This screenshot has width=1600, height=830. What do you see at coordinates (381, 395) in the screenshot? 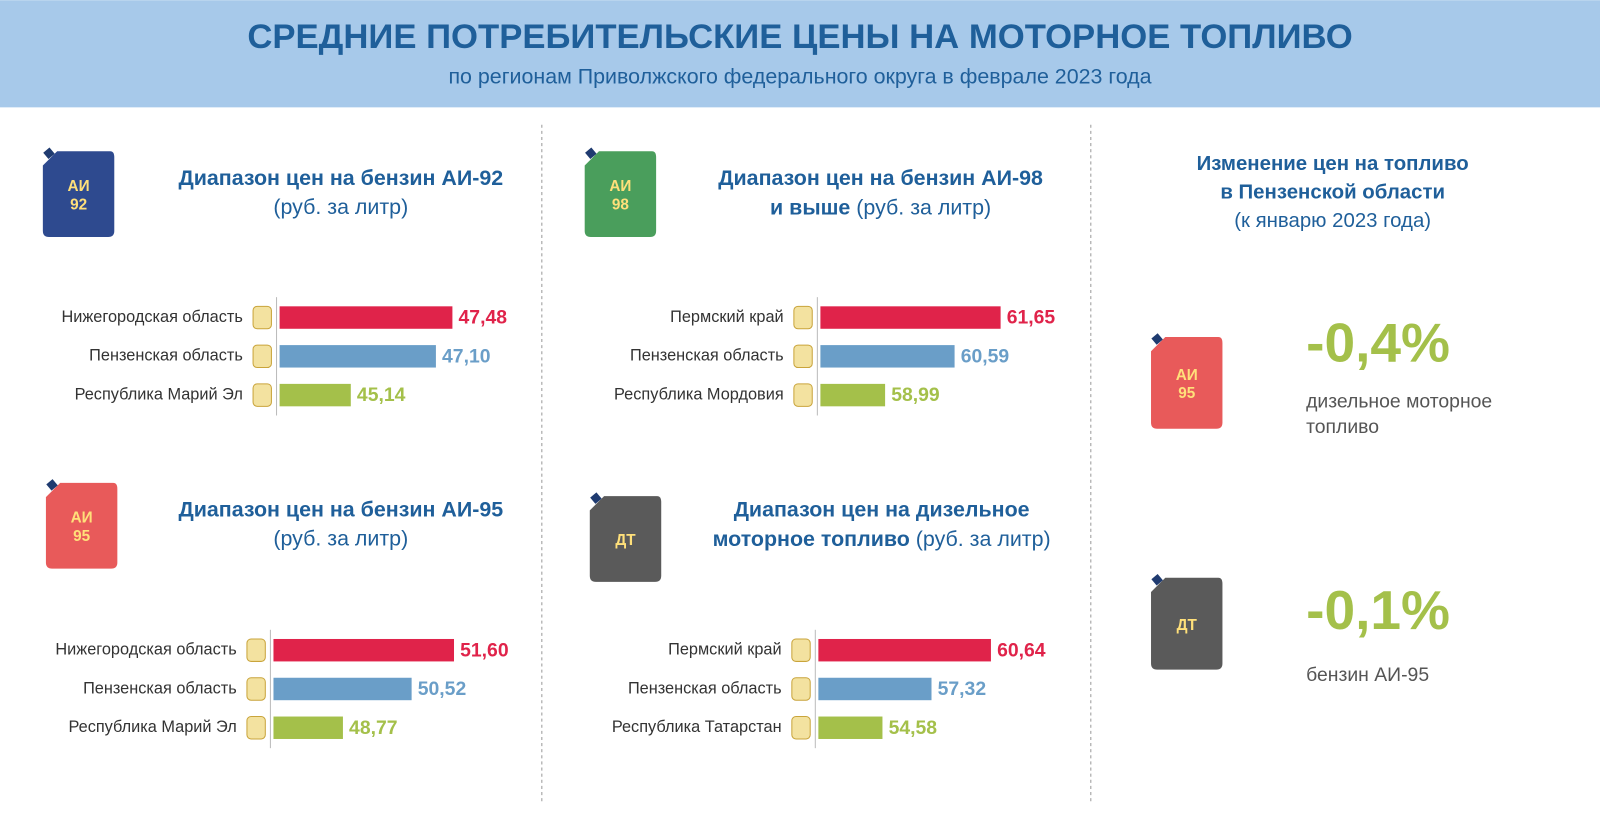
I see `value-label: 45,14` at bounding box center [381, 395].